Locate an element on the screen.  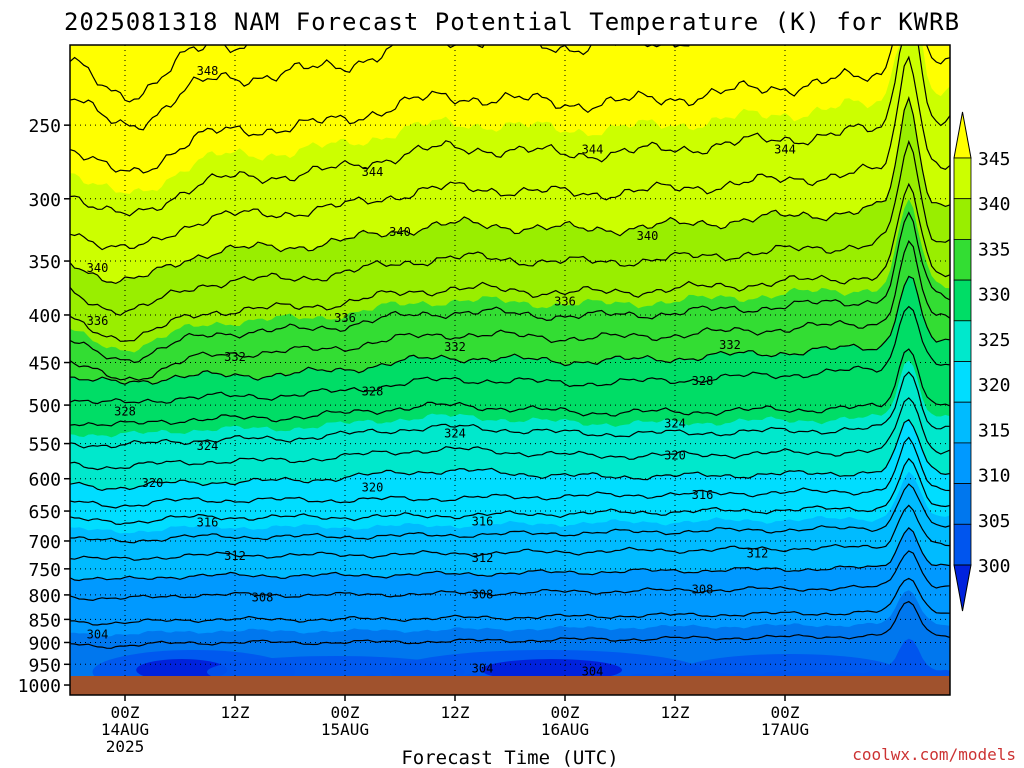
watermark: coolwx.com/models is located at coordinates (934, 754).